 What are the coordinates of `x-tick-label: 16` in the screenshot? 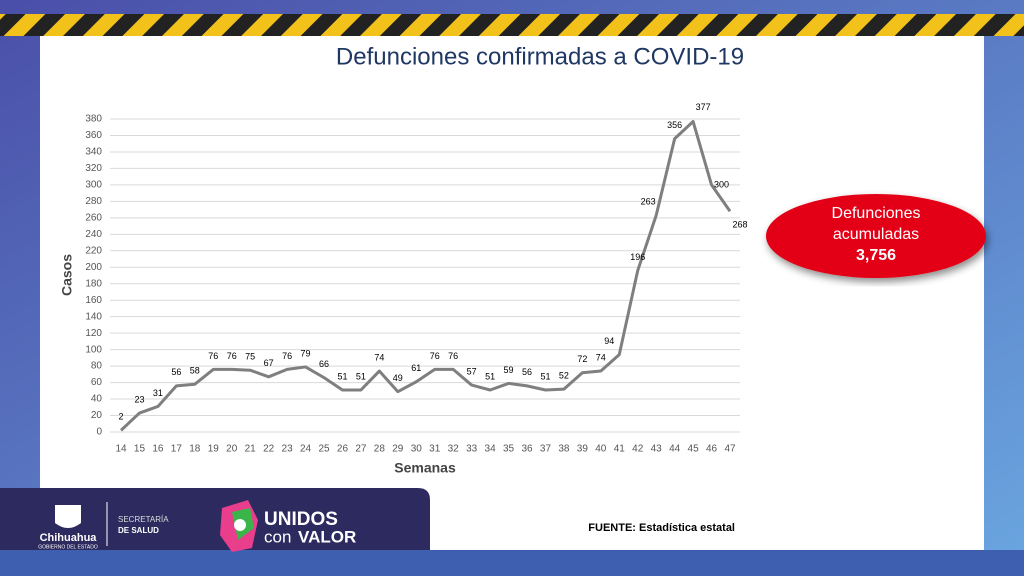 It's located at (158, 449).